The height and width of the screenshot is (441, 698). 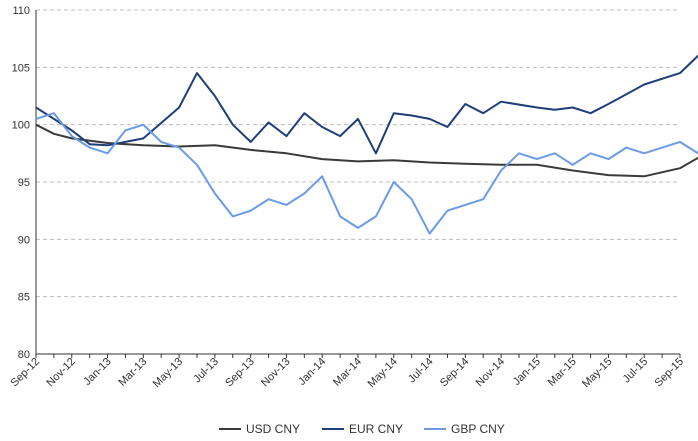 I want to click on y-axis-ticks: 80 85 90 95 100 105 110, so click(x=21, y=183).